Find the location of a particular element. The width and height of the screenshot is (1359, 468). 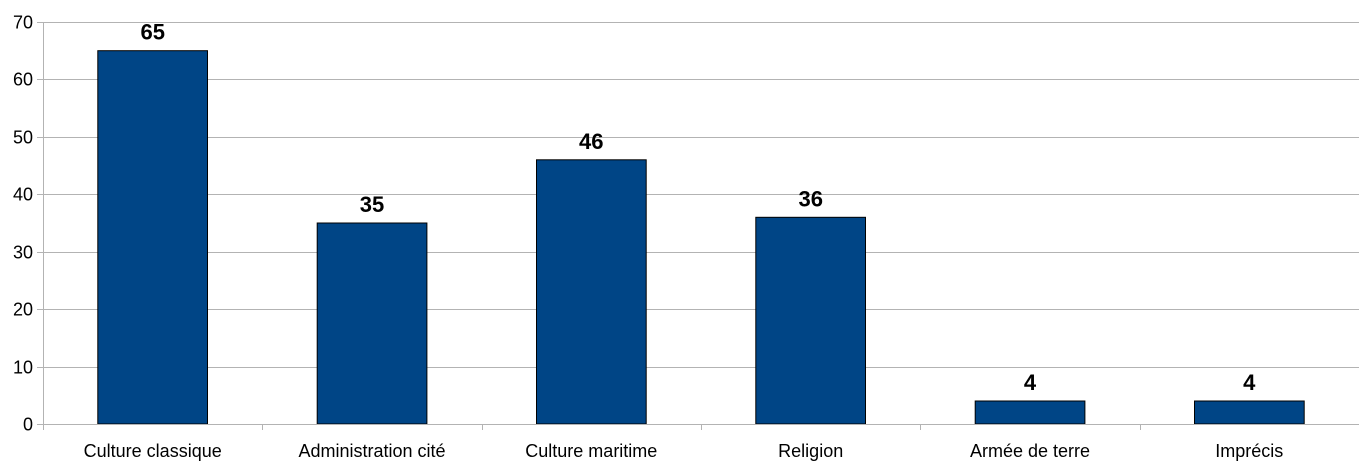

bar-value-label: 46 is located at coordinates (591, 141).